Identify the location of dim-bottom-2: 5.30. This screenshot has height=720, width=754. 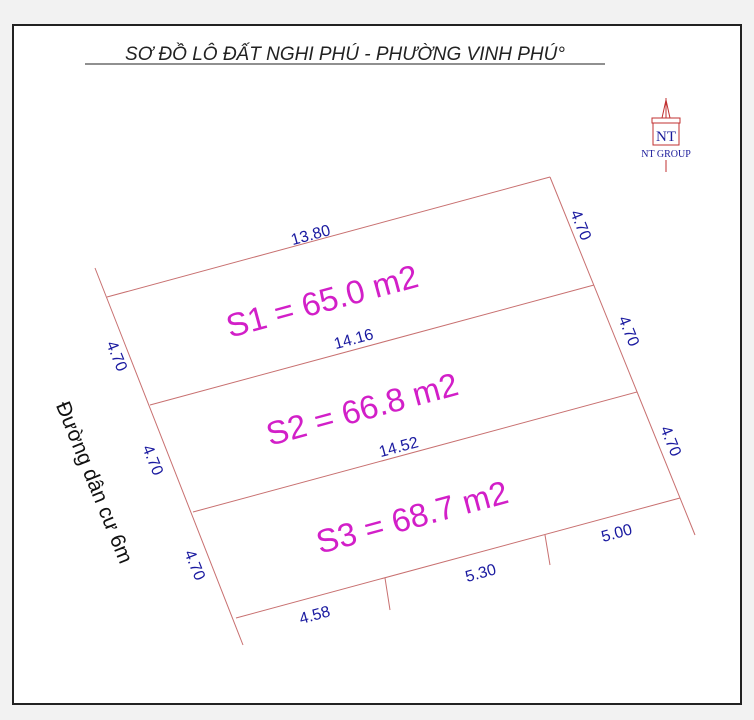
(481, 573).